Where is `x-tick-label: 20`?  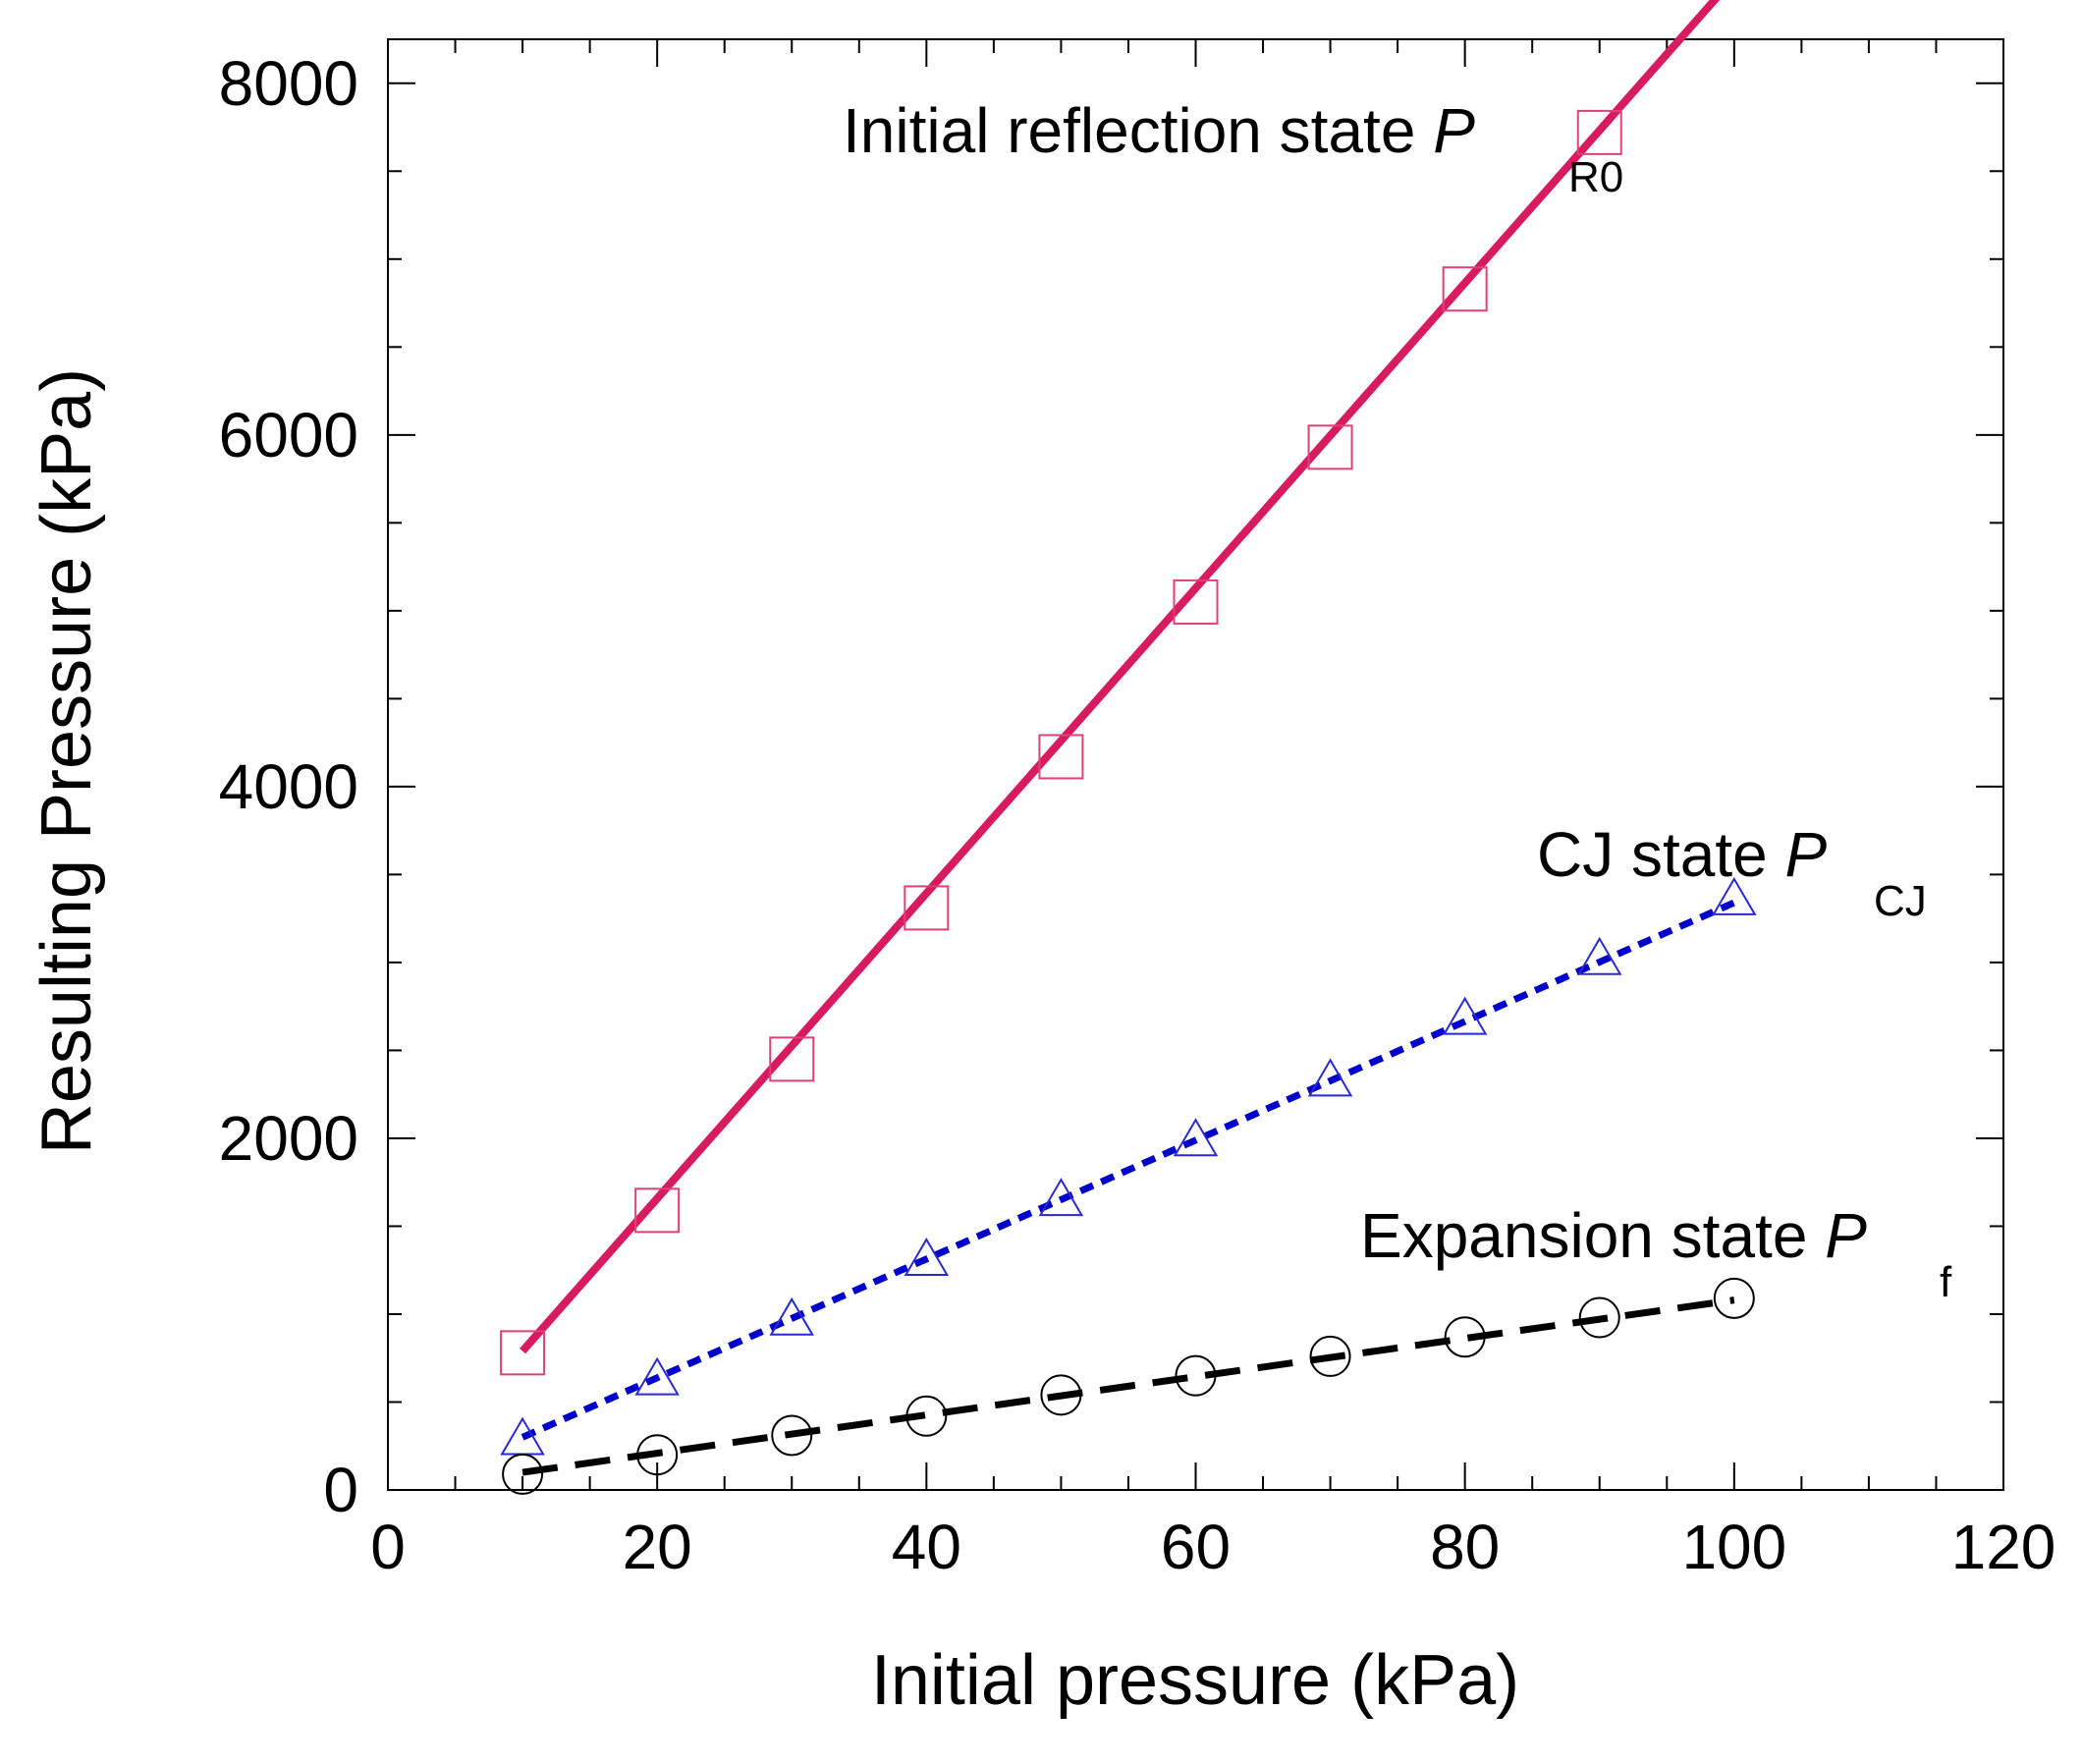
x-tick-label: 20 is located at coordinates (657, 1547).